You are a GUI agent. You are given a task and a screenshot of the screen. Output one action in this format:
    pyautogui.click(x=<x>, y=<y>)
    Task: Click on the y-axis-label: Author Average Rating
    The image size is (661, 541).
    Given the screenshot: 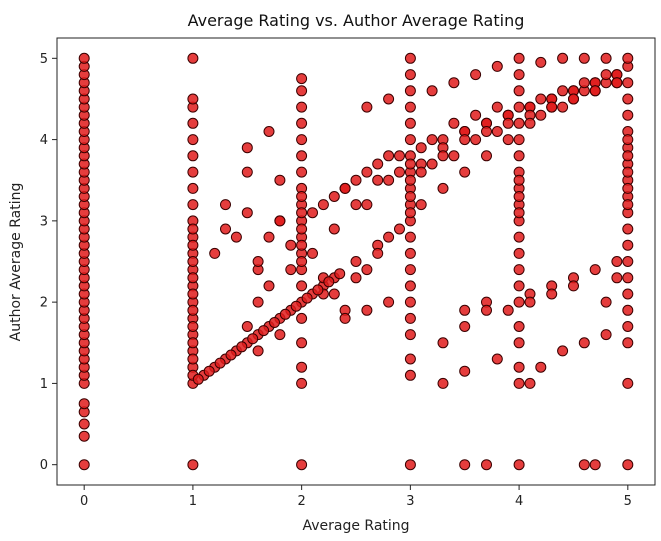 What is the action you would take?
    pyautogui.click(x=16, y=262)
    